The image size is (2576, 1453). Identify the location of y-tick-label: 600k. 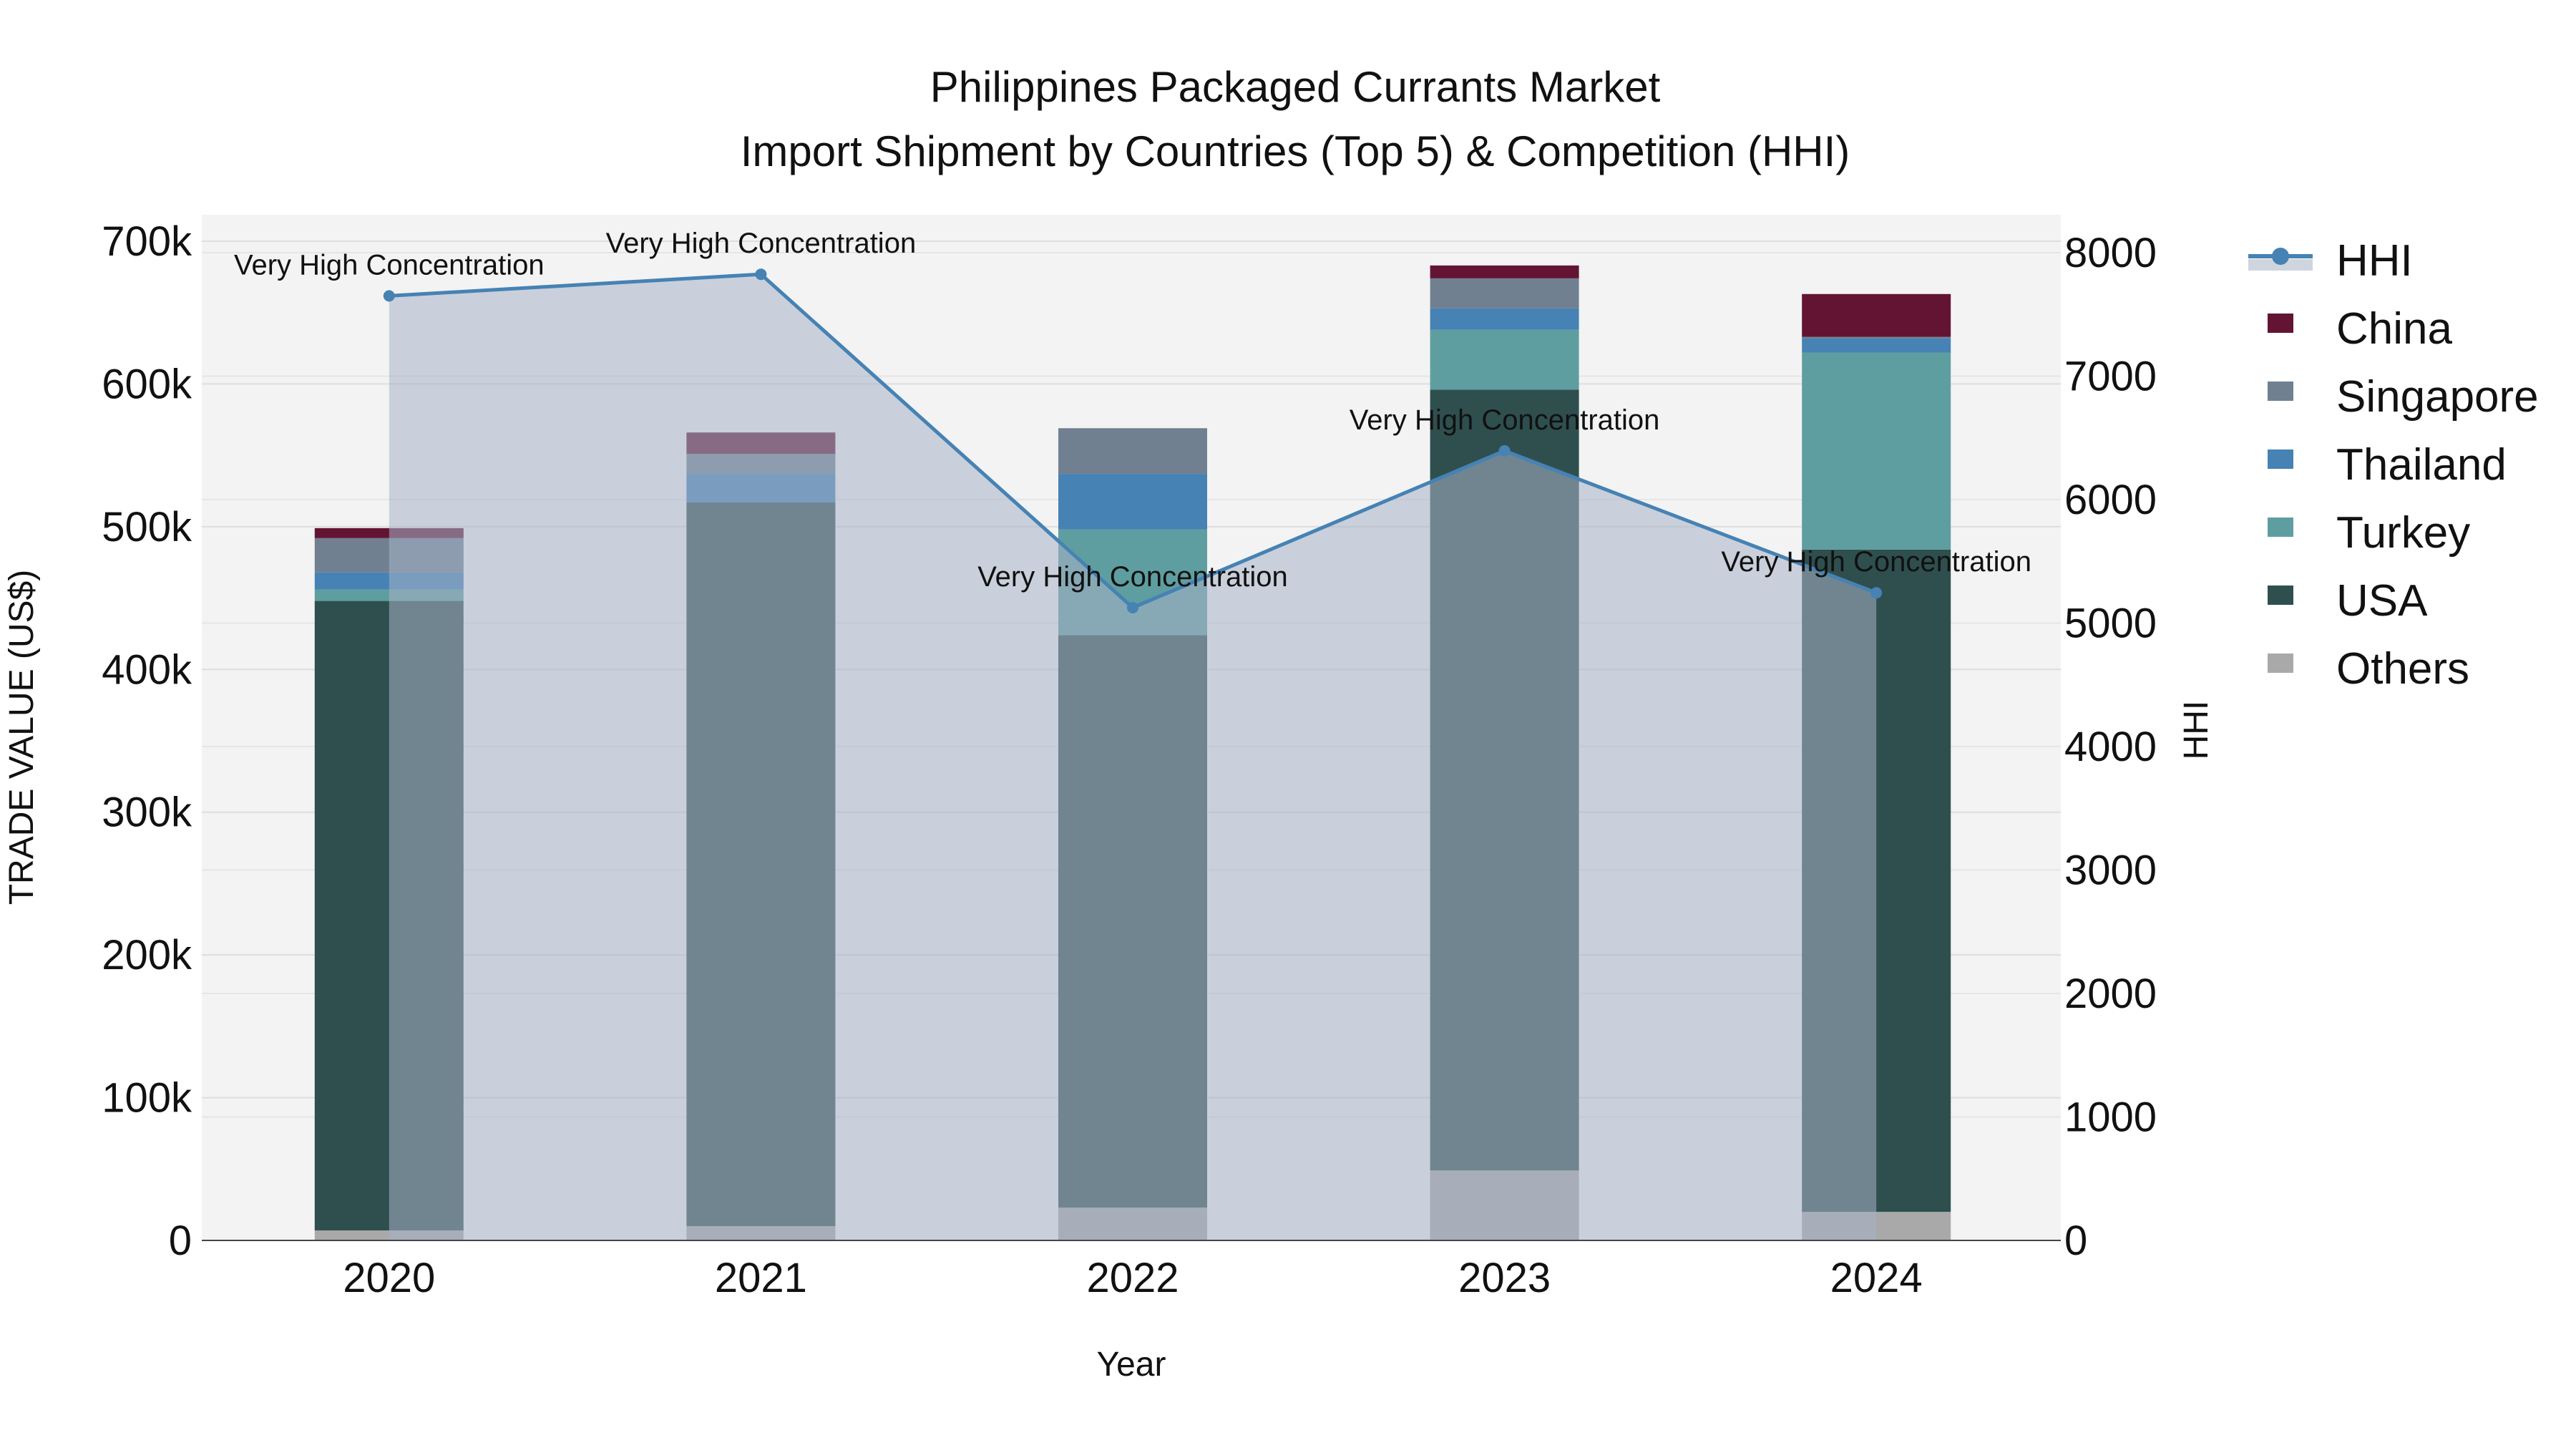
(147, 384).